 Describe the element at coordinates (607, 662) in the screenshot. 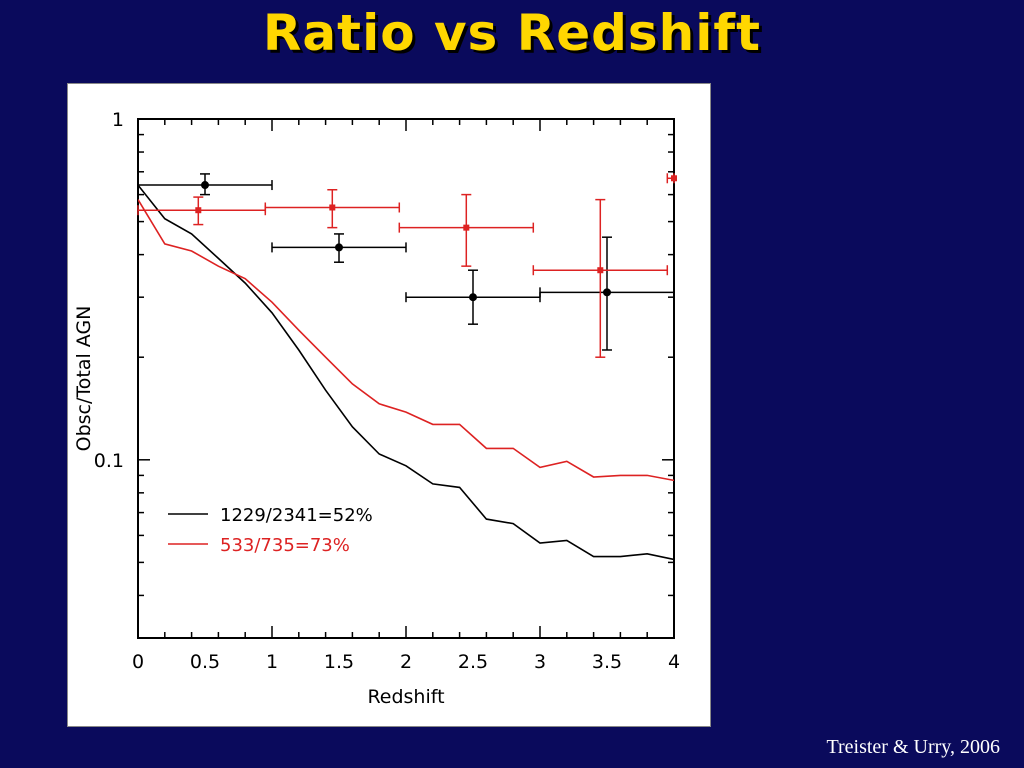

I see `x-tick-label: 3.5` at that location.